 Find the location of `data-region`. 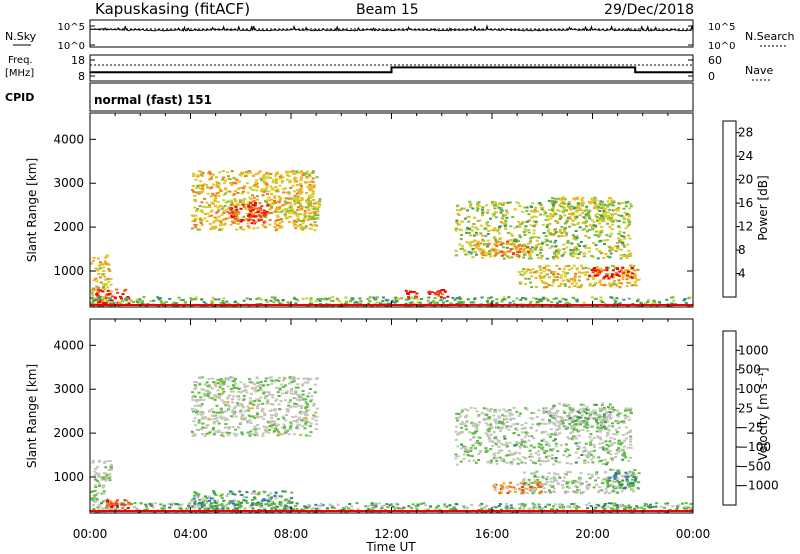

data-region is located at coordinates (392, 507).